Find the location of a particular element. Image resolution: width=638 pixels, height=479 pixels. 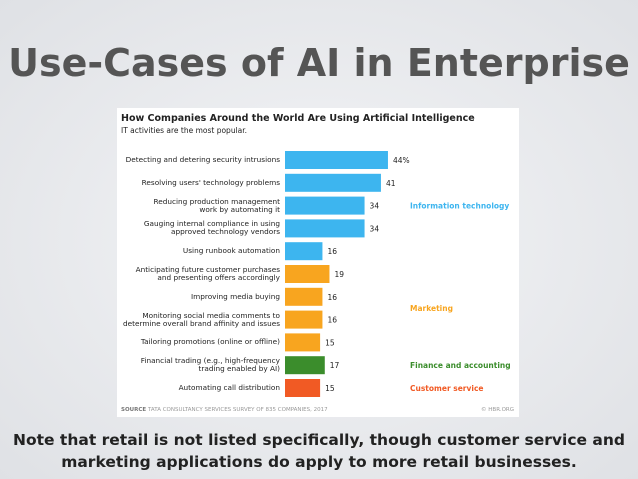

group-label: Customer service is located at coordinates (447, 388).